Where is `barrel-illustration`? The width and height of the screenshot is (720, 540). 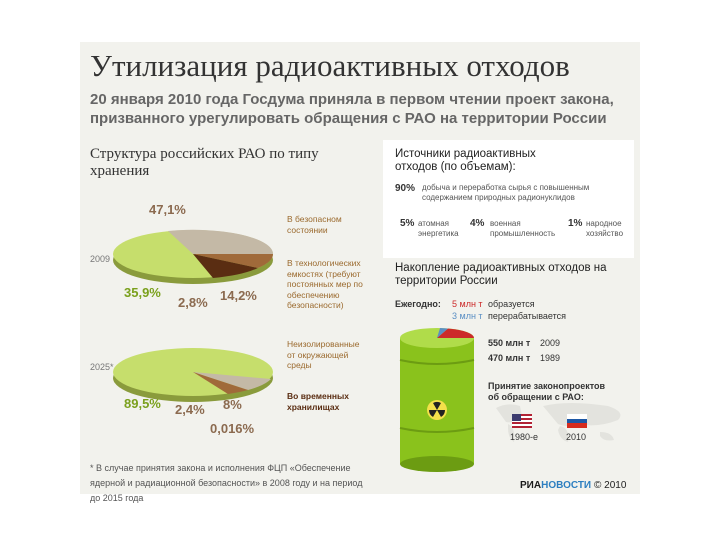
barrel-illustration is located at coordinates (437, 400).